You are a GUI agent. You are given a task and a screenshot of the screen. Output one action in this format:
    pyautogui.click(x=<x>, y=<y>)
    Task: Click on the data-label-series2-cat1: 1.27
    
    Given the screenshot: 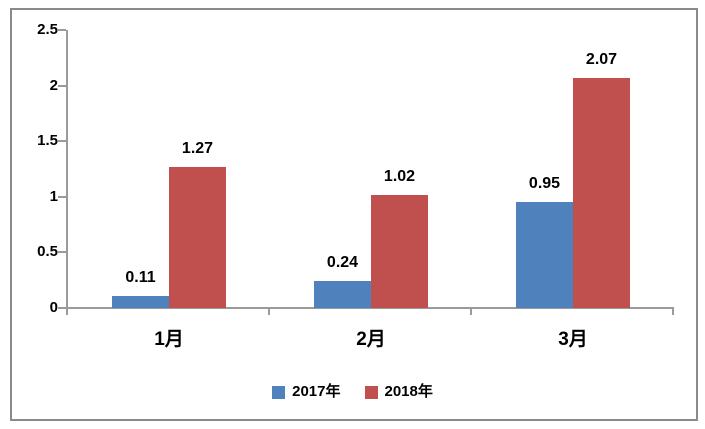 What is the action you would take?
    pyautogui.click(x=197, y=148)
    